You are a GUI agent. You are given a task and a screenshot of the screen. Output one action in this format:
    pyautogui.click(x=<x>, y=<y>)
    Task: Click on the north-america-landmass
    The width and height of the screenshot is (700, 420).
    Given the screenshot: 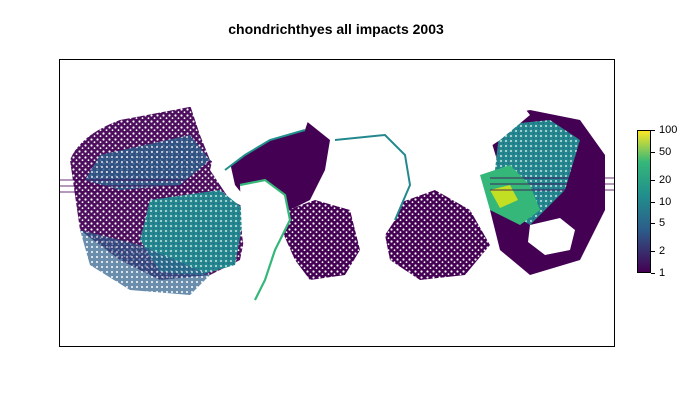 What is the action you would take?
    pyautogui.click(x=250, y=132)
    